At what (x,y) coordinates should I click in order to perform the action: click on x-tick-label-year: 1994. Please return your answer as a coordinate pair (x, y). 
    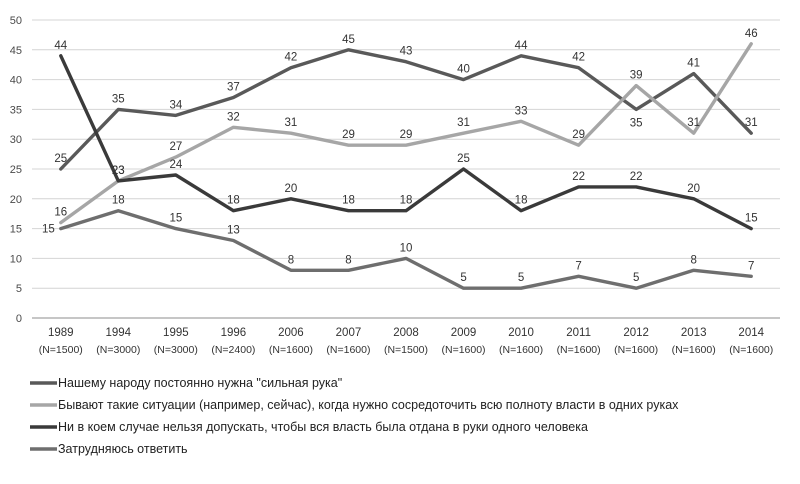
    Looking at the image, I should click on (119, 333).